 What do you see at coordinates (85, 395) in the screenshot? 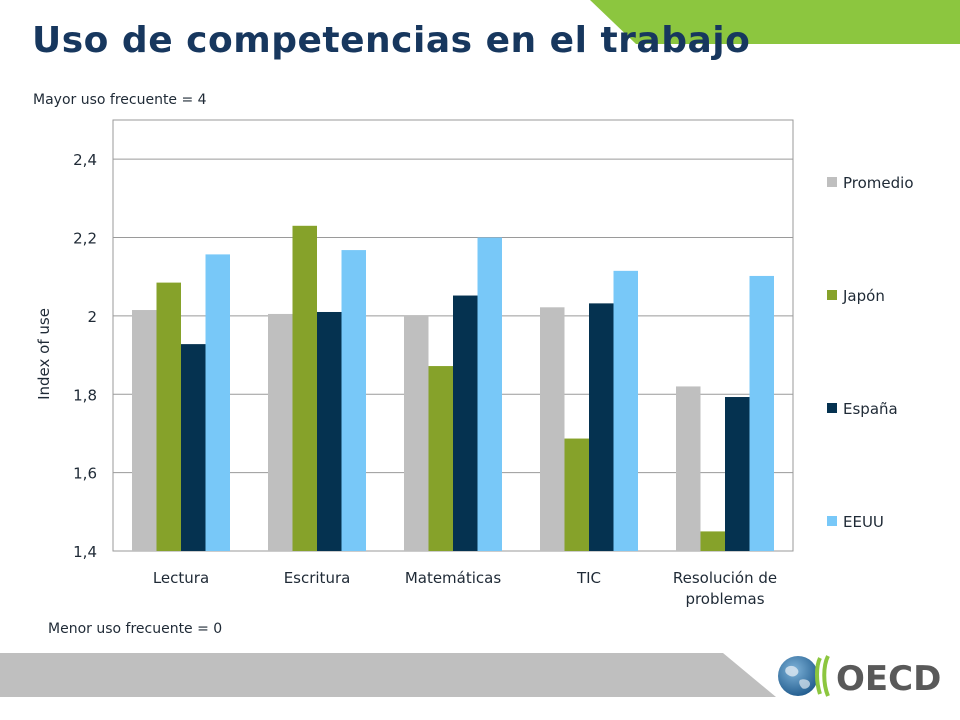
I see `y-tick-label: 1,8` at bounding box center [85, 395].